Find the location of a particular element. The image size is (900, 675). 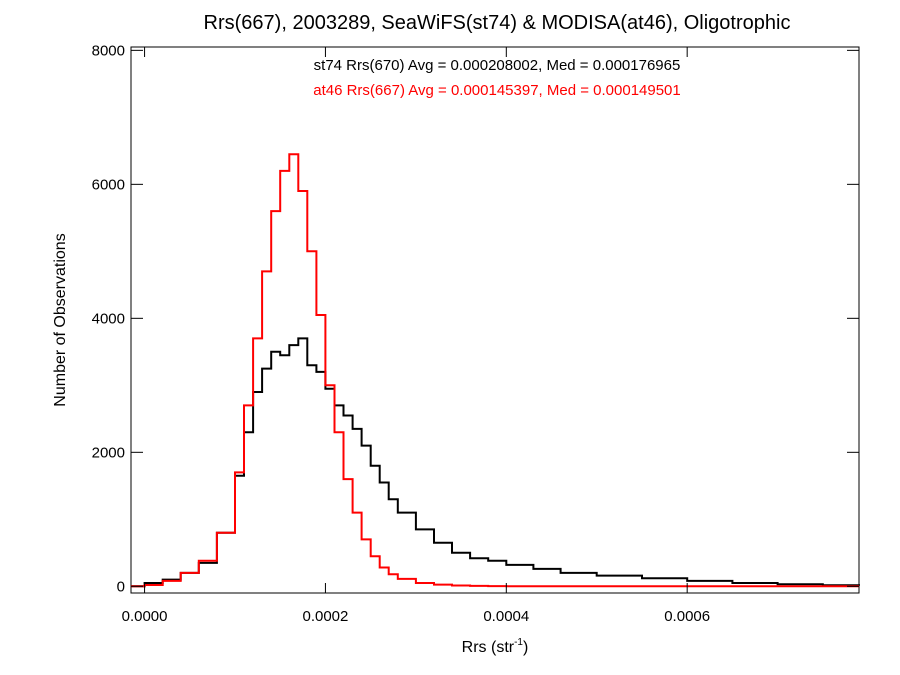

y-tick-label: 6000 is located at coordinates (108, 184).